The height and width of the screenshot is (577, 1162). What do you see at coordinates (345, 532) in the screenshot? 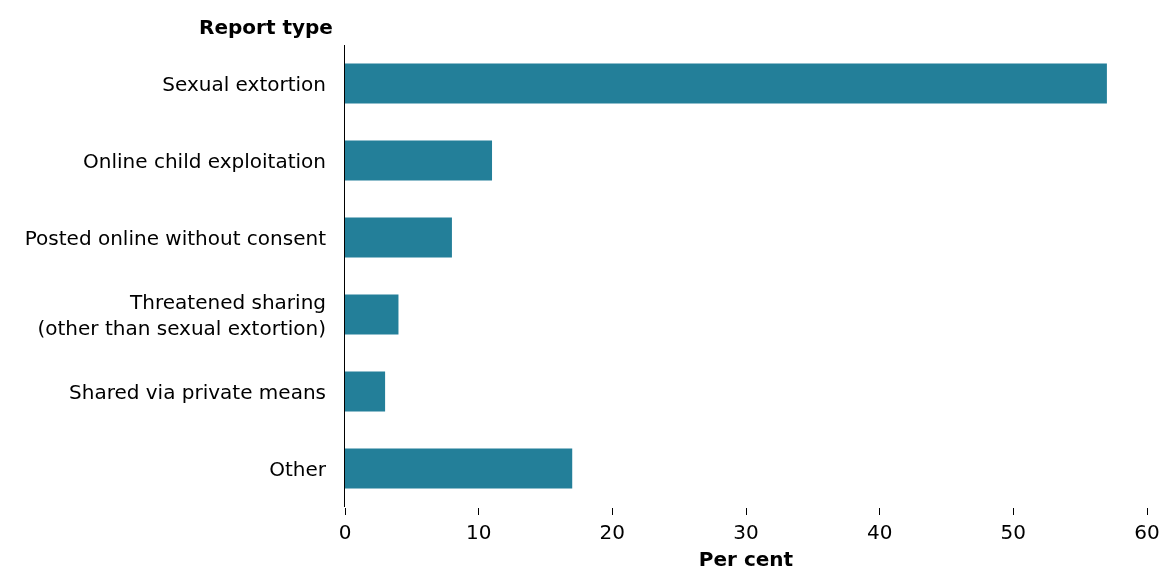
I see `x-tick-label: 0` at bounding box center [345, 532].